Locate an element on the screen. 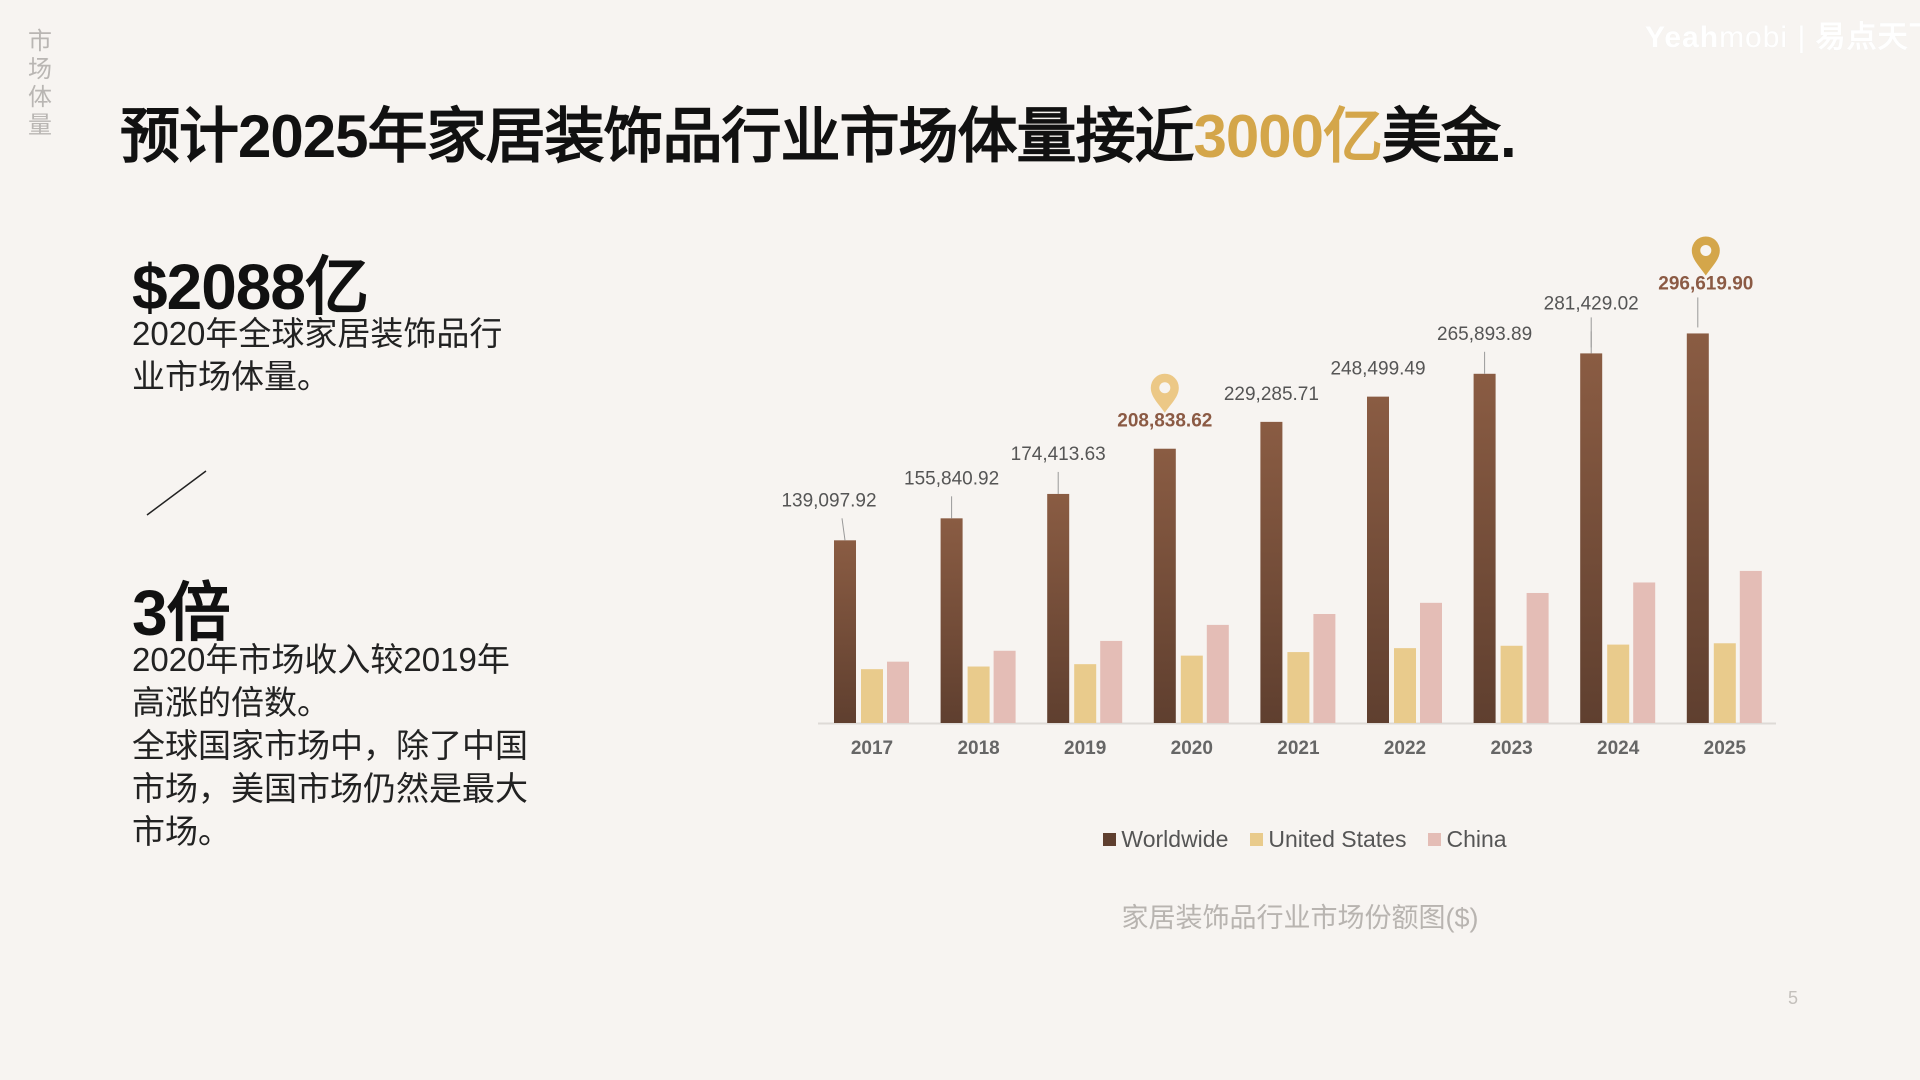 The height and width of the screenshot is (1080, 1920). divider-line is located at coordinates (176, 493).